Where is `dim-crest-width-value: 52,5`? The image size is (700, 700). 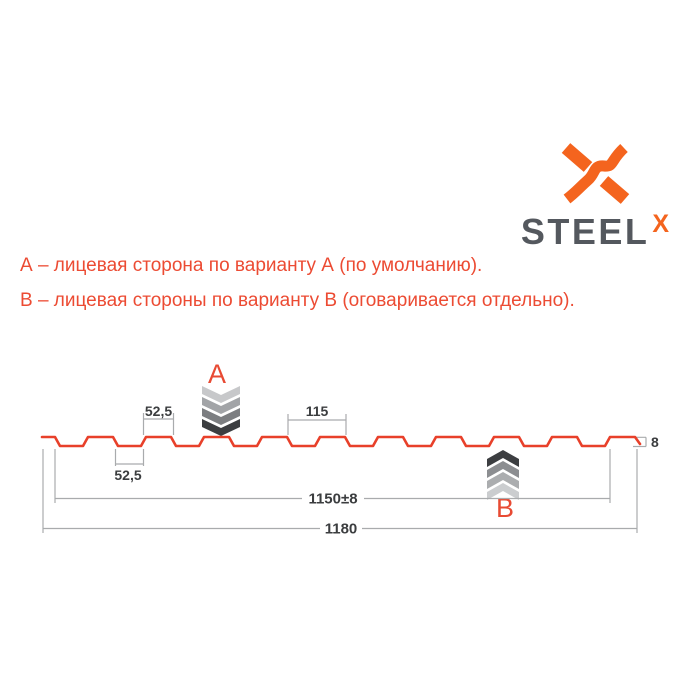 dim-crest-width-value: 52,5 is located at coordinates (158, 411).